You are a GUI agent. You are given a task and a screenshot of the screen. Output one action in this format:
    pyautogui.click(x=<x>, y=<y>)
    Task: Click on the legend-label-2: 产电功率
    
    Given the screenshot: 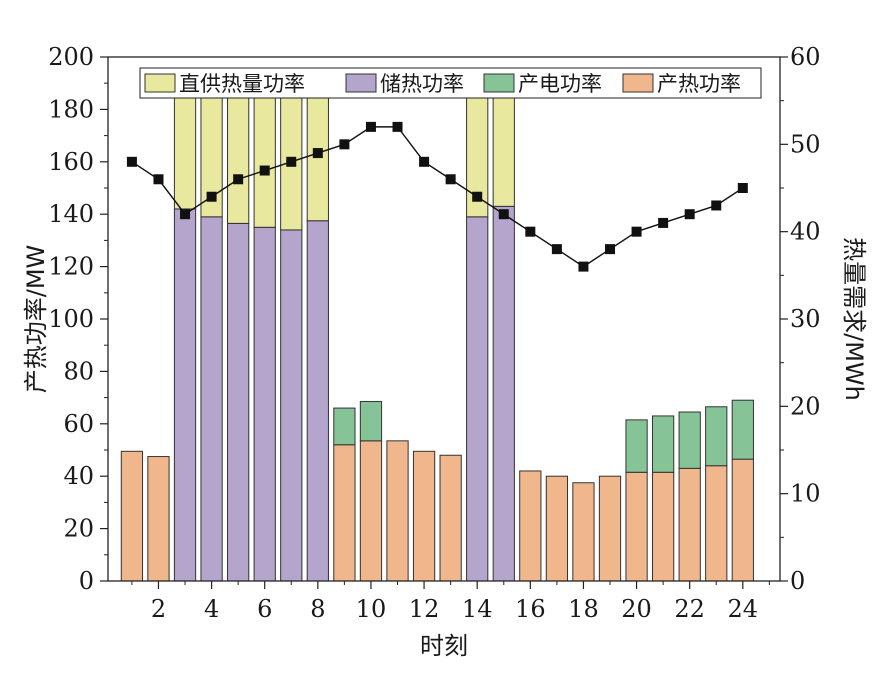 What is the action you would take?
    pyautogui.click(x=560, y=84)
    